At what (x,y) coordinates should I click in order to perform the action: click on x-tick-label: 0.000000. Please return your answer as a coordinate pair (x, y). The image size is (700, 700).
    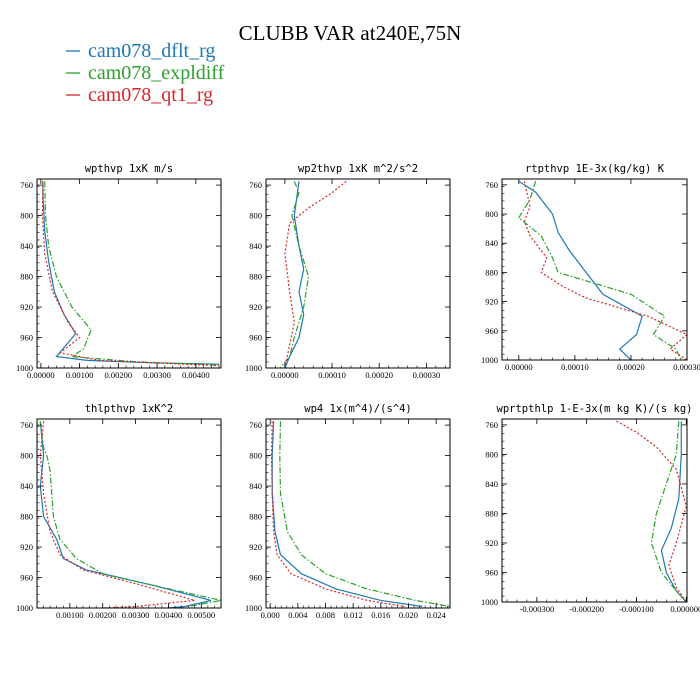
    Looking at the image, I should click on (685, 609).